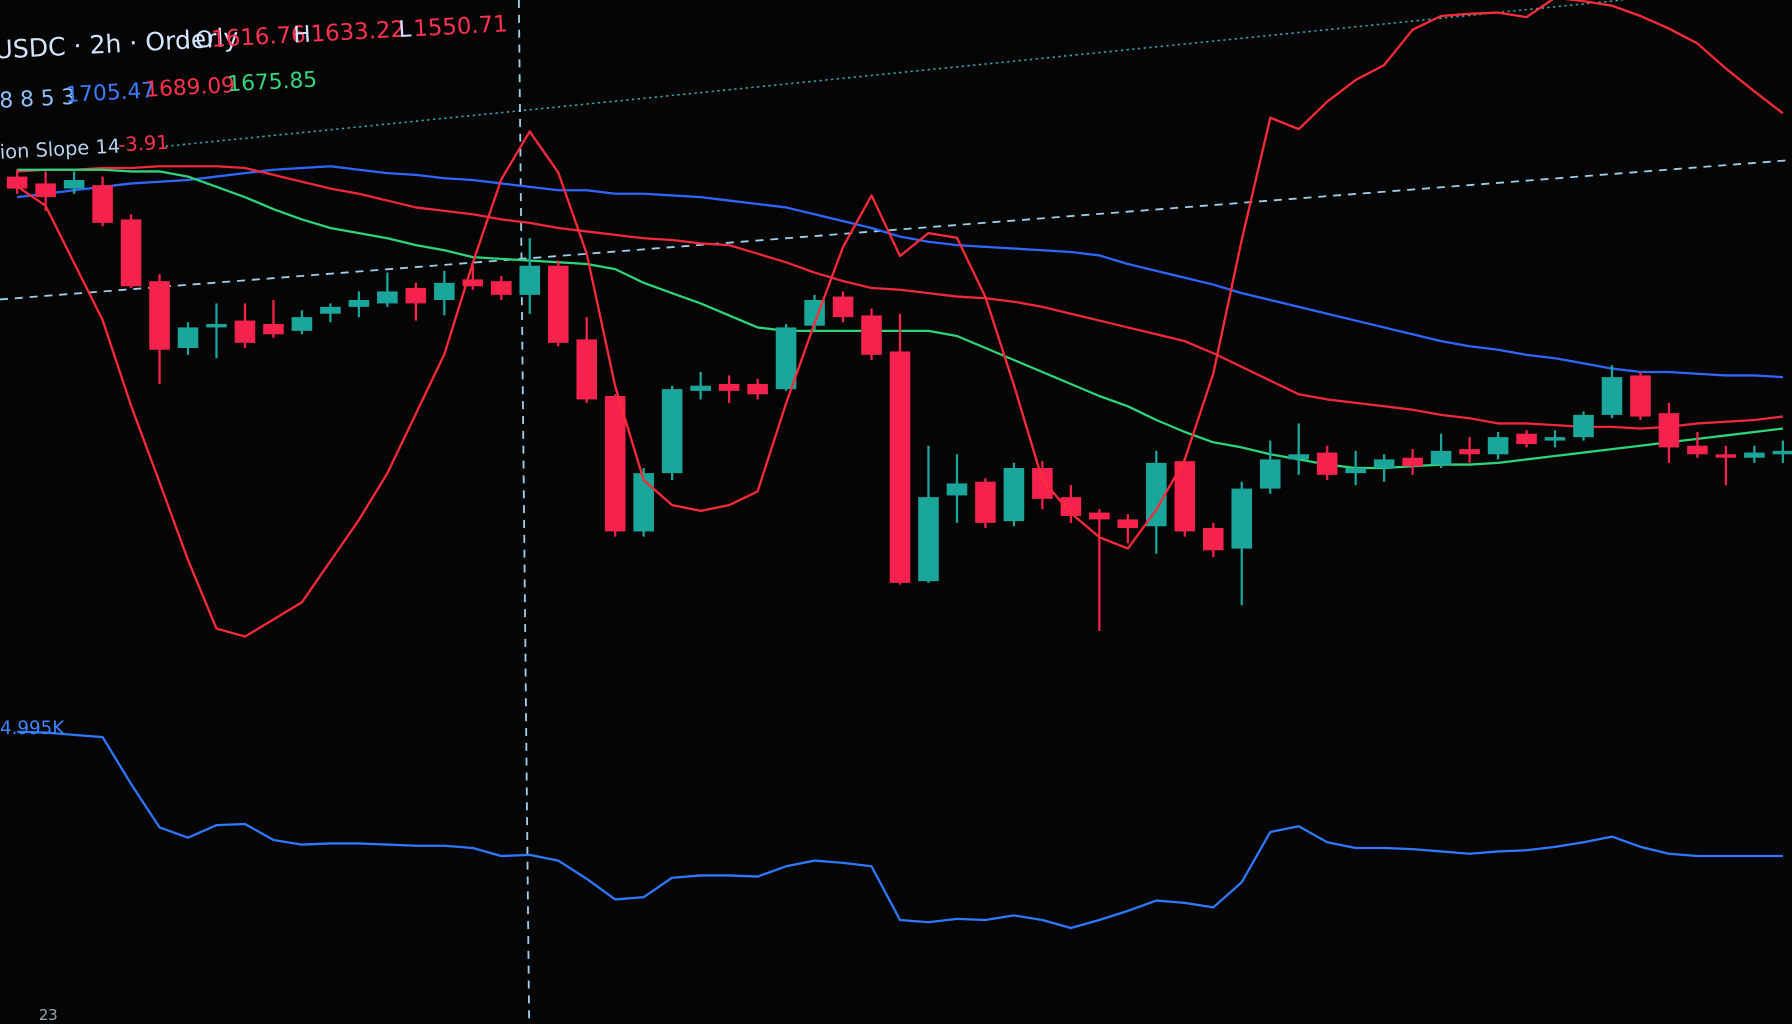  I want to click on open-label: O, so click(204, 40).